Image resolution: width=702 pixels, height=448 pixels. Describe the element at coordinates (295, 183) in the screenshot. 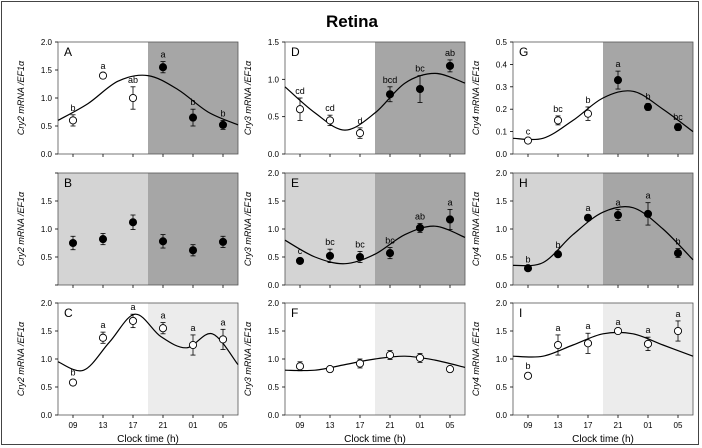

I see `panel-label: E` at that location.